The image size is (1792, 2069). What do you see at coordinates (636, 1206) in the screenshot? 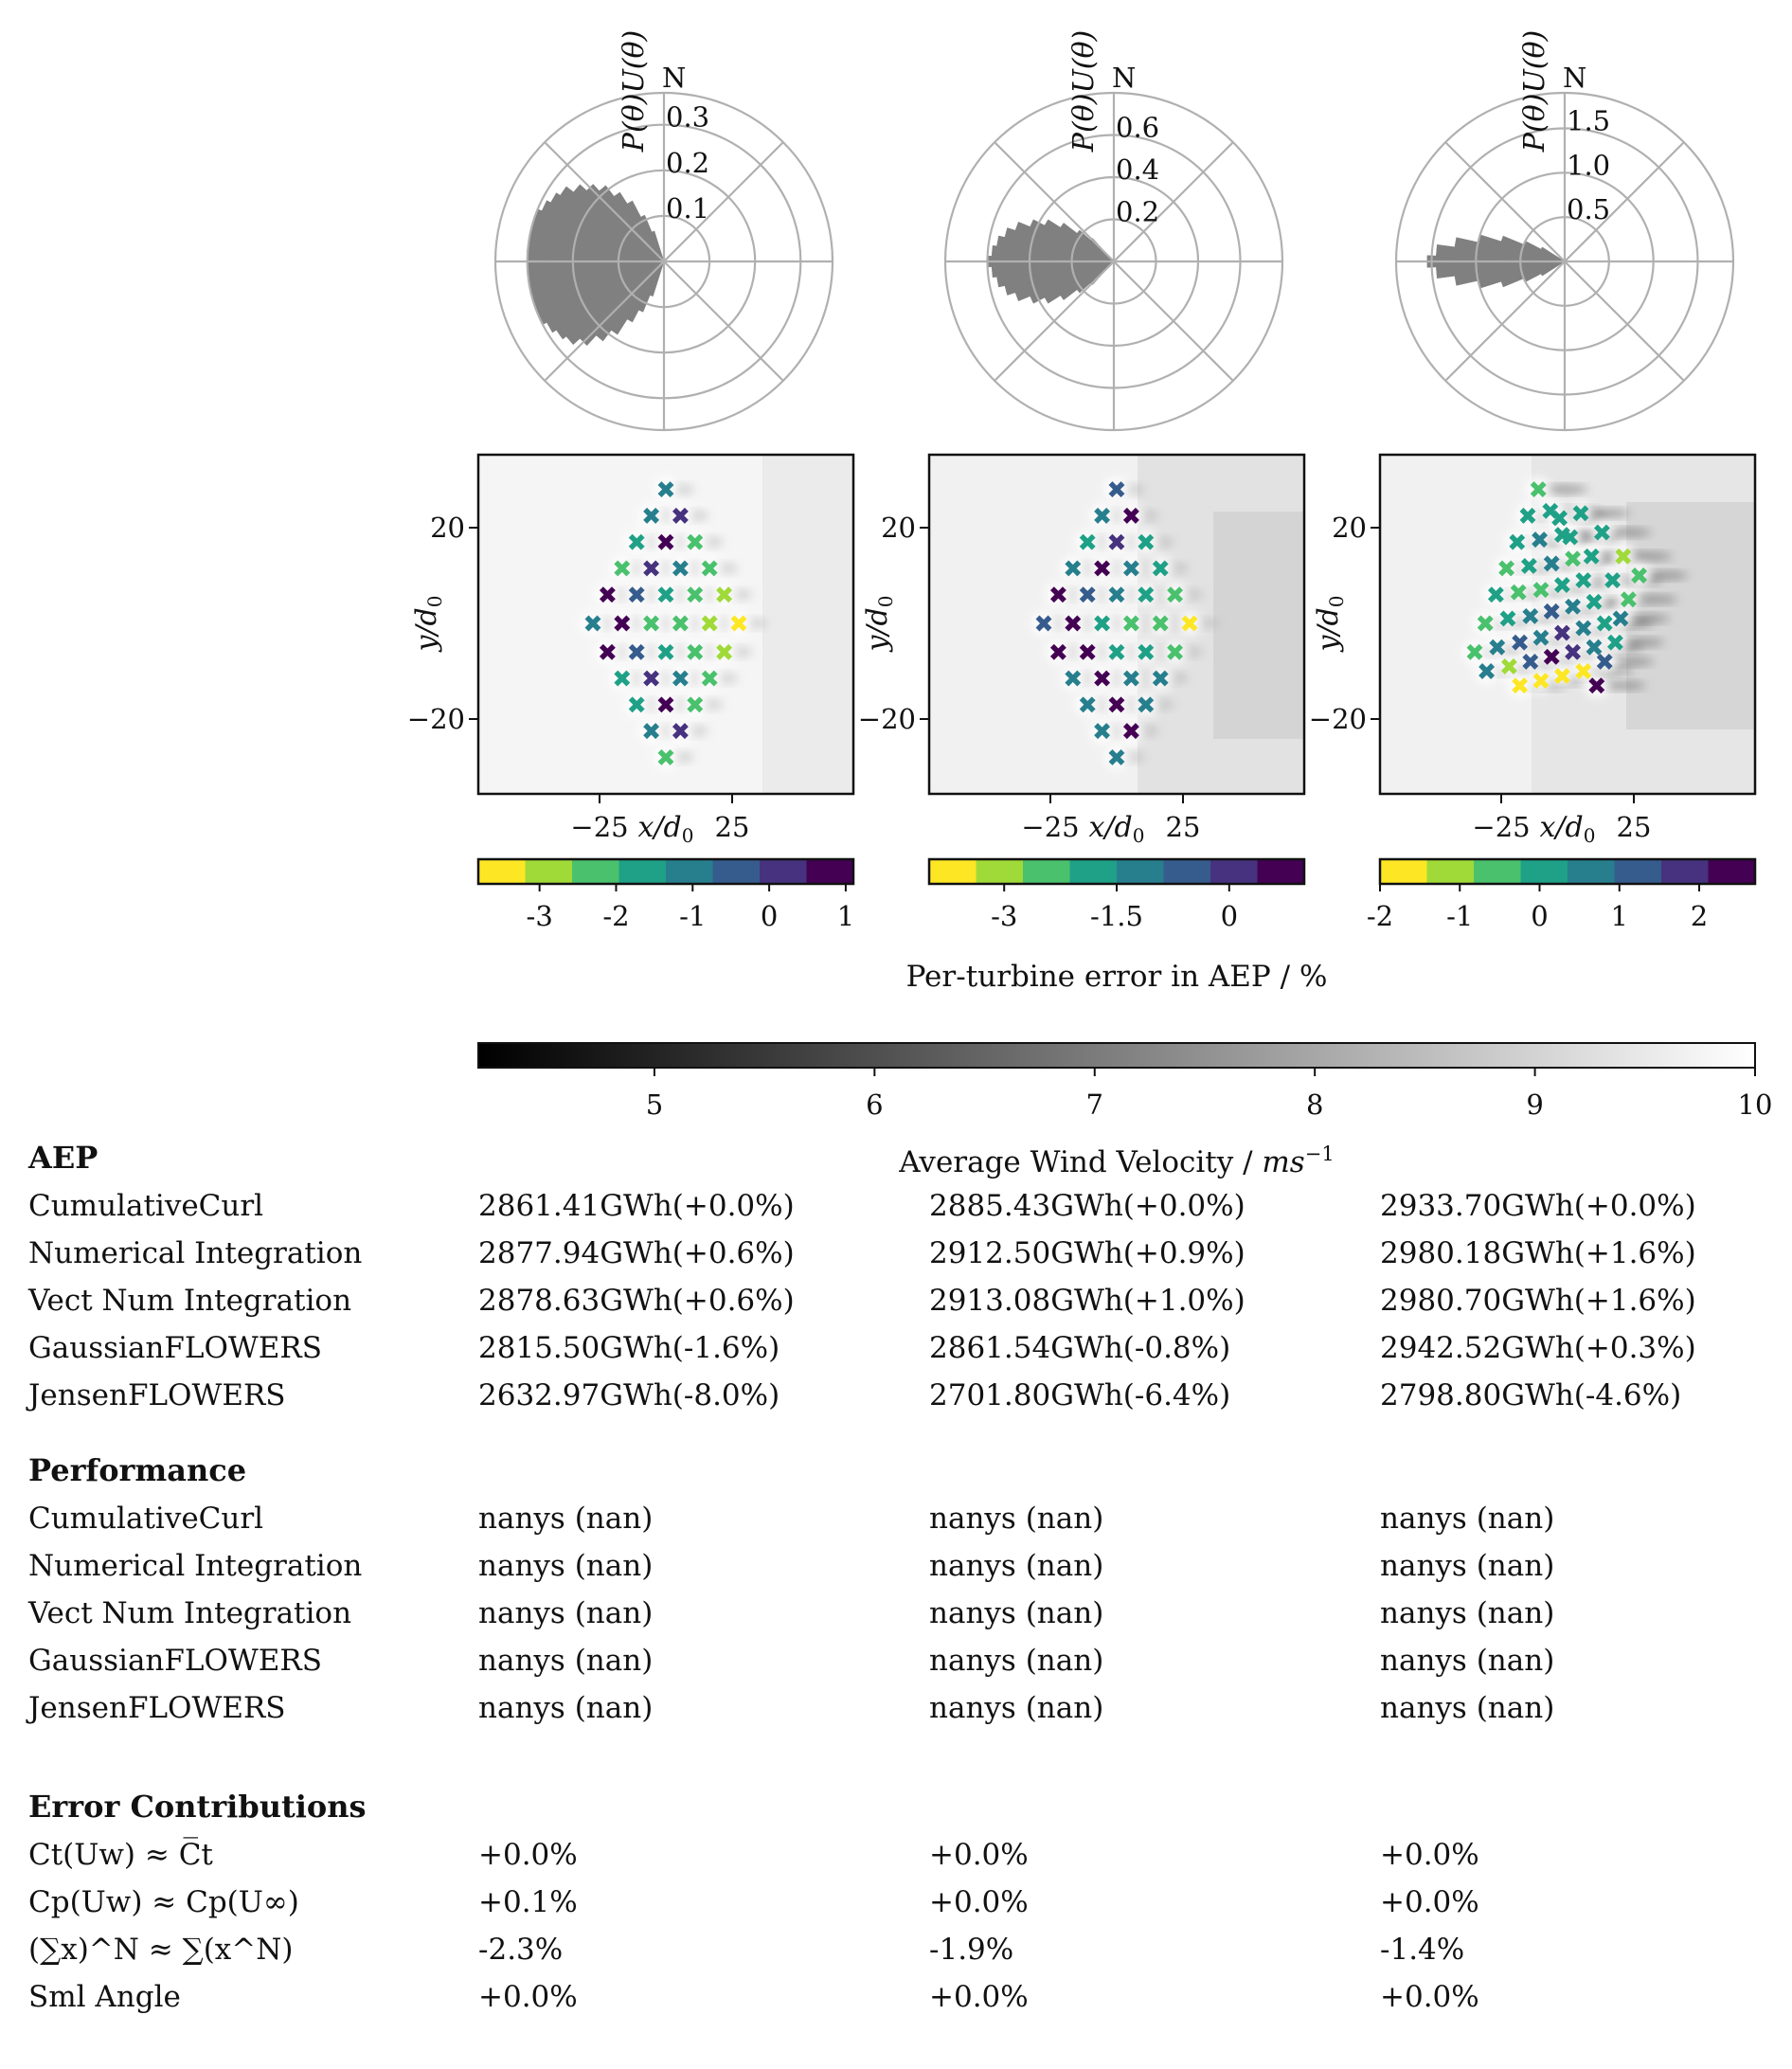
I see `table-cell: 2861.41GWh(+0.0%)` at bounding box center [636, 1206].